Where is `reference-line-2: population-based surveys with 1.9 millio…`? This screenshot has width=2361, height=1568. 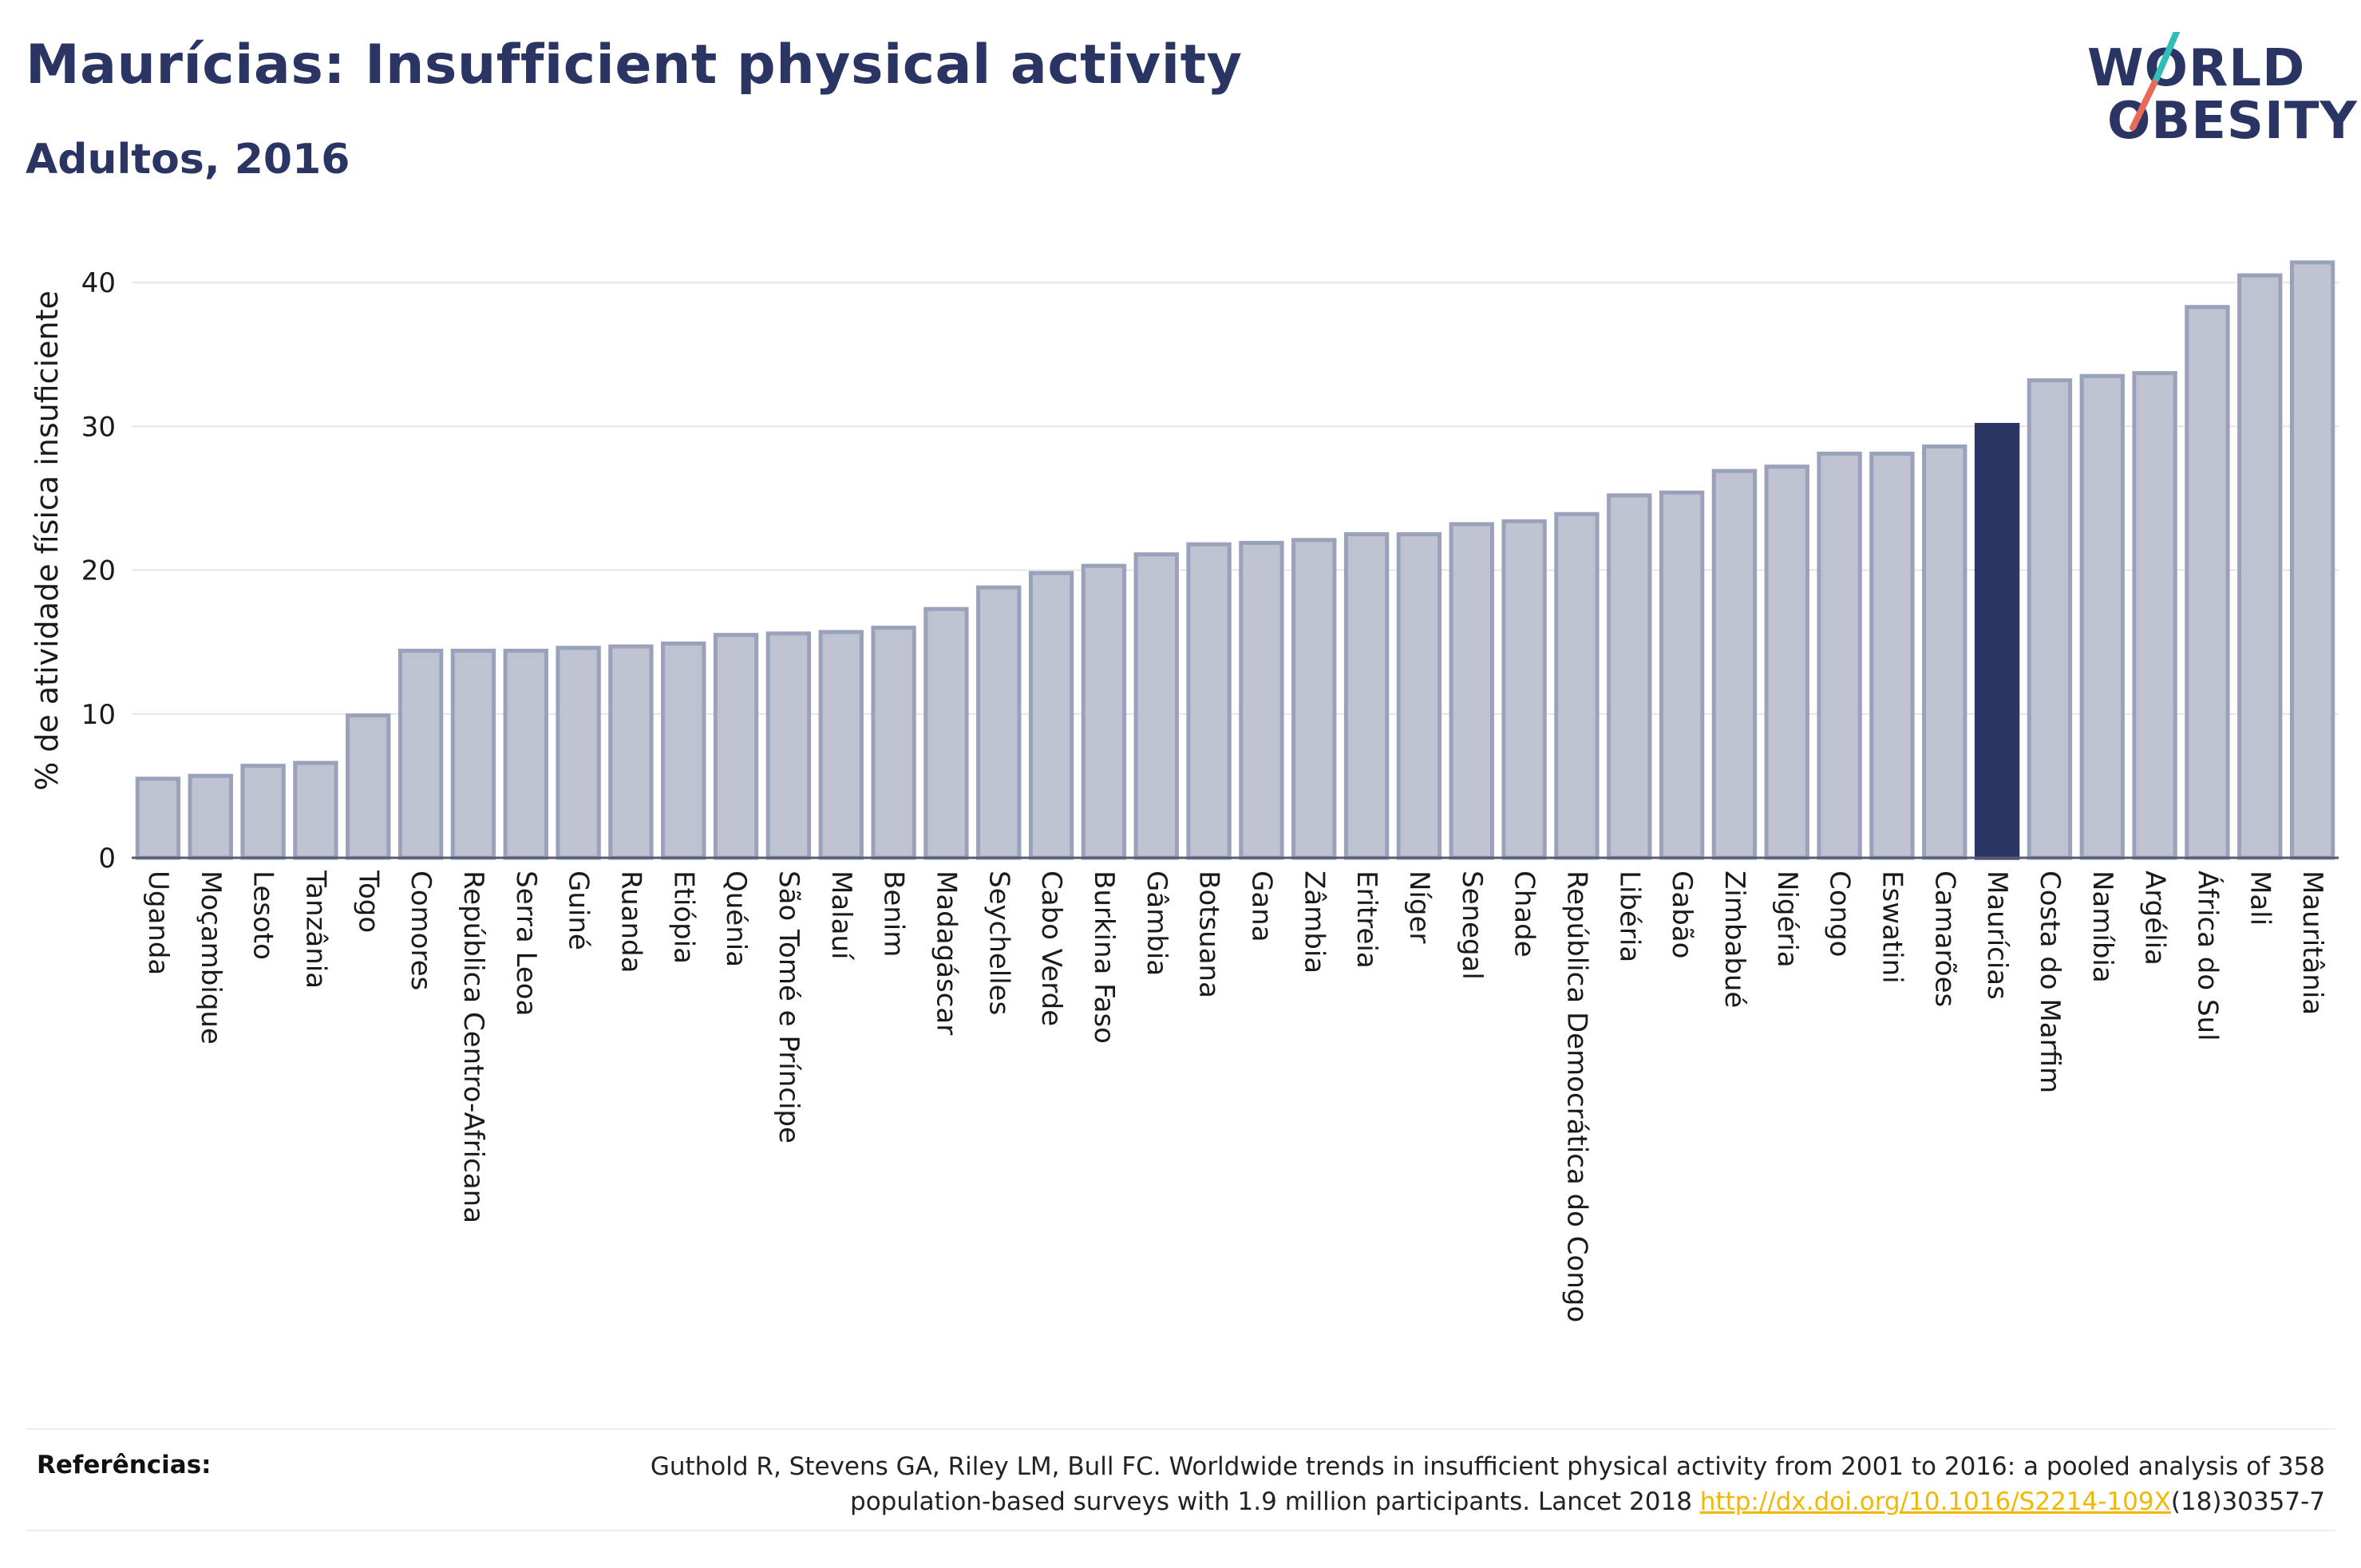 reference-line-2: population-based surveys with 1.9 millio… is located at coordinates (1275, 1501).